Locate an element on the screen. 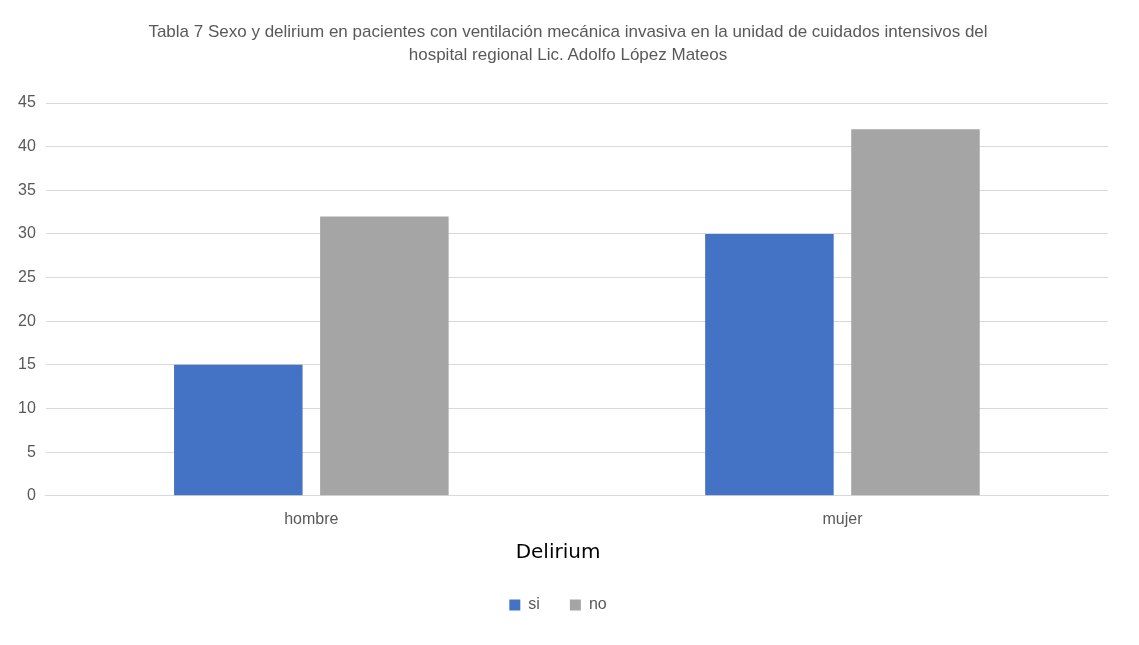 This screenshot has height=645, width=1139. legend-label: si is located at coordinates (534, 604).